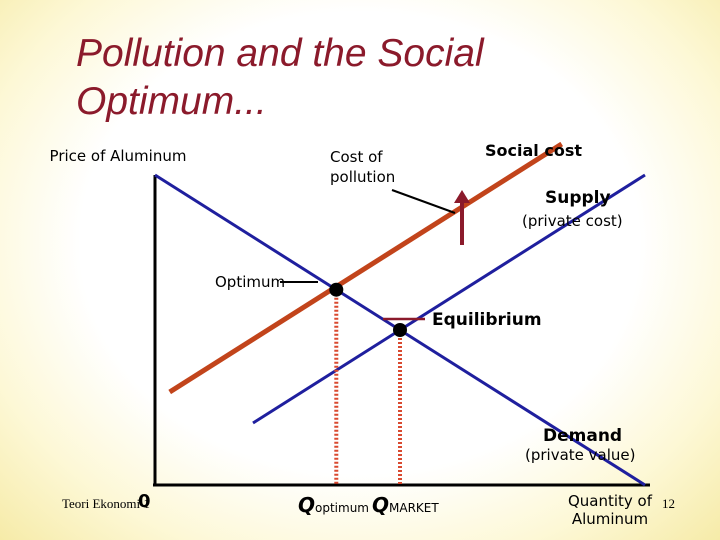 The height and width of the screenshot is (540, 720). I want to click on q-market-symbol: Q, so click(381, 505).